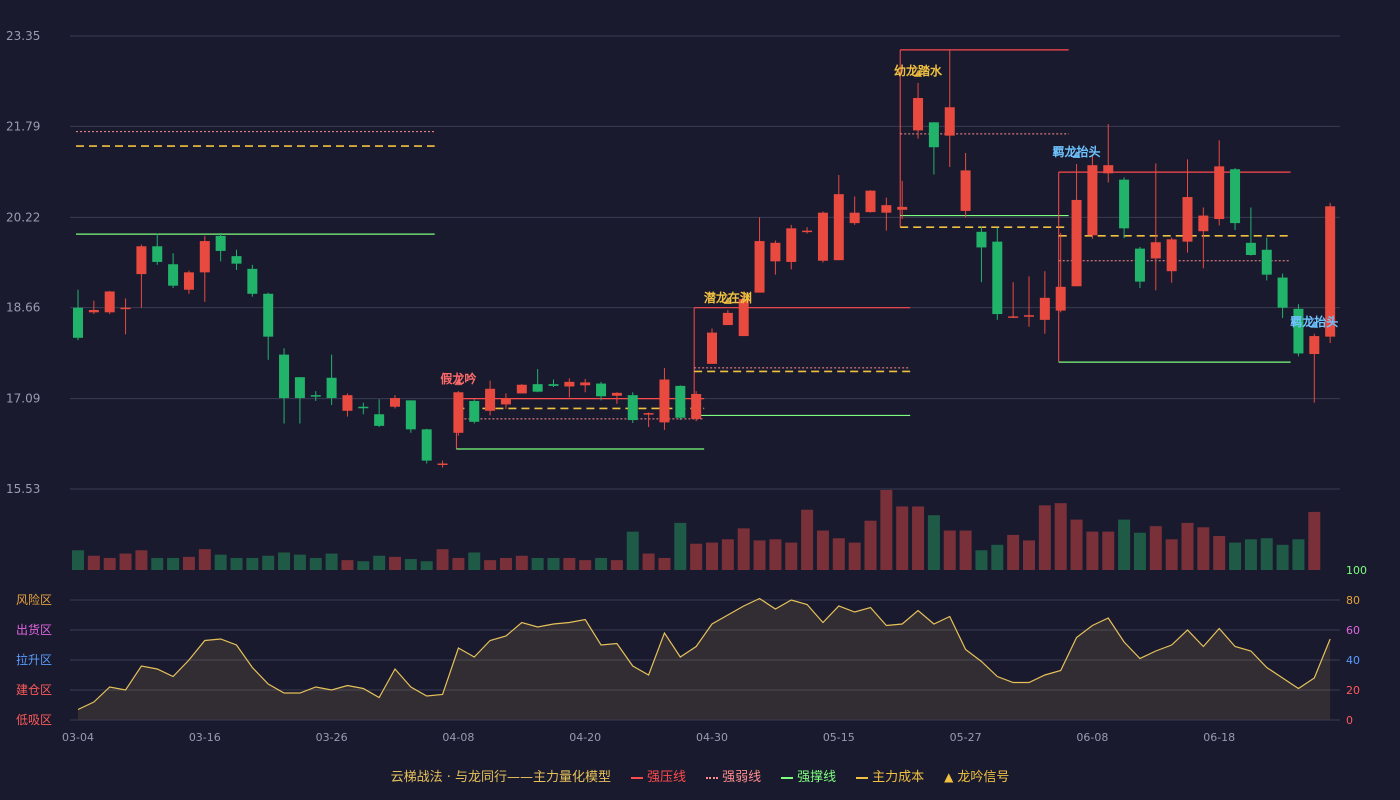  Describe the element at coordinates (700, 775) in the screenshot. I see `chart-legend: 云梯战法 · 与龙同行——主力量化模型 强压线 强弱线 强撑线 主力成本 ▲ 龙吟信号` at that location.